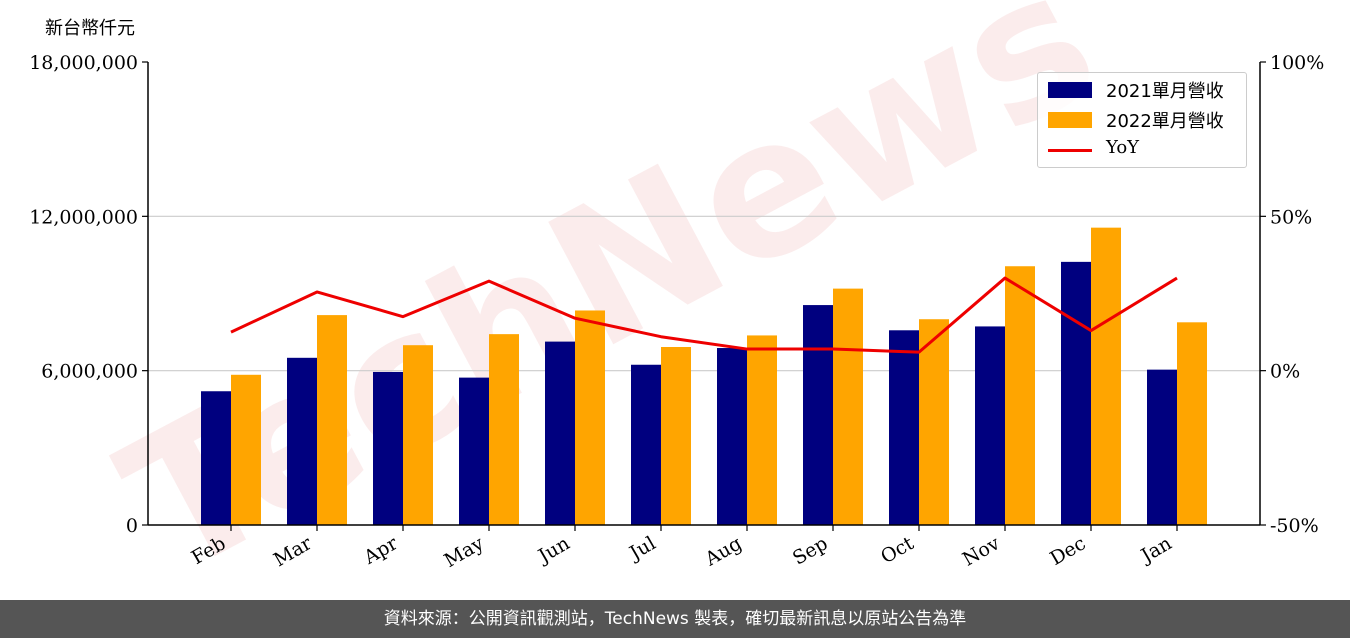  What do you see at coordinates (464, 552) in the screenshot?
I see `x-tick-label: May` at bounding box center [464, 552].